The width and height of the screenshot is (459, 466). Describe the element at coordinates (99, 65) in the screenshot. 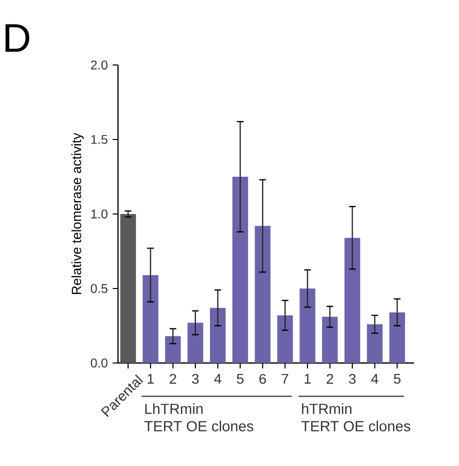

I see `y-tick-label: 2.0` at that location.